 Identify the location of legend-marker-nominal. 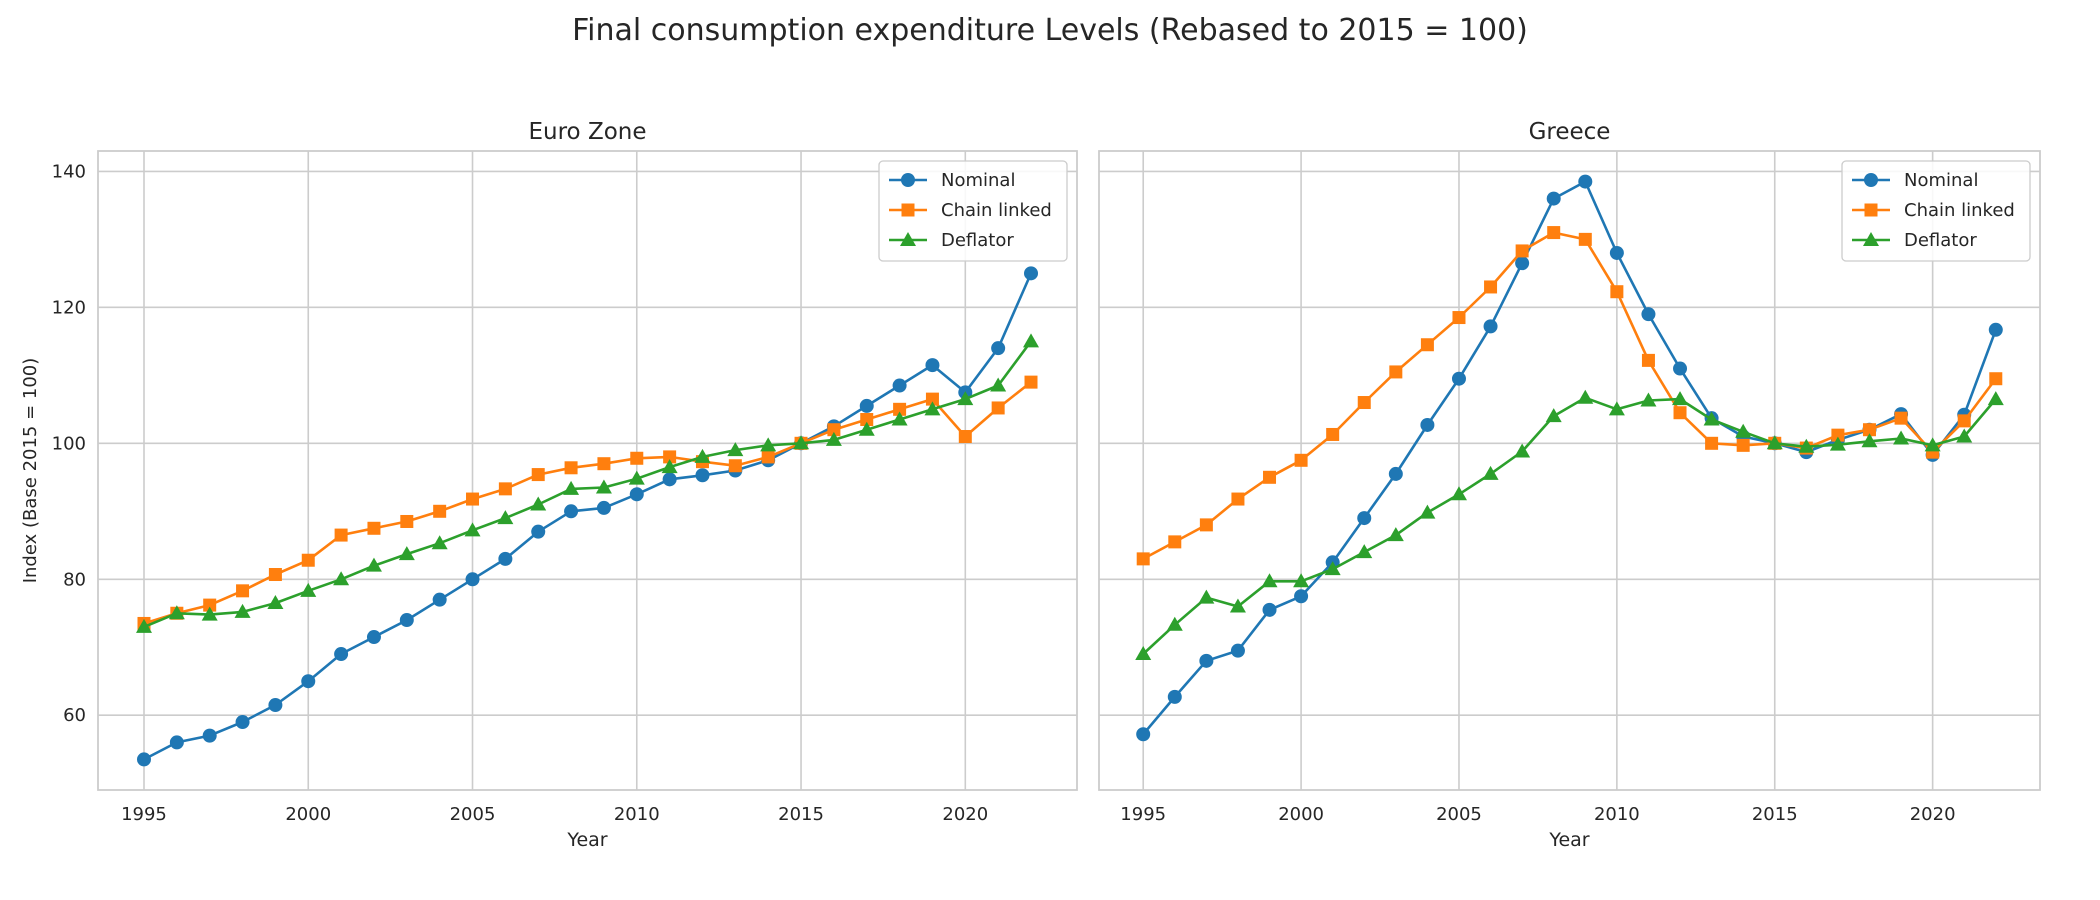
(908, 180).